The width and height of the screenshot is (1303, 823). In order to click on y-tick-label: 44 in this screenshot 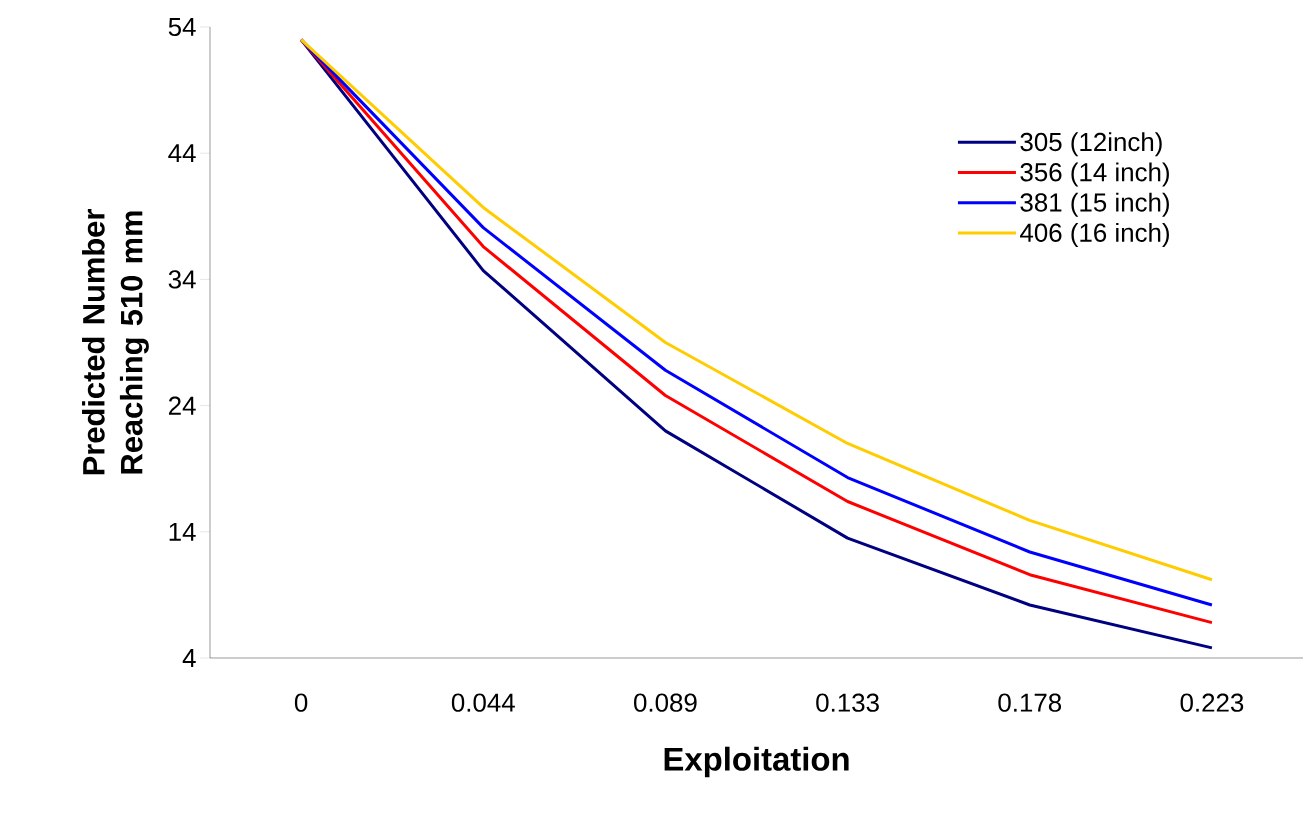, I will do `click(182, 153)`.